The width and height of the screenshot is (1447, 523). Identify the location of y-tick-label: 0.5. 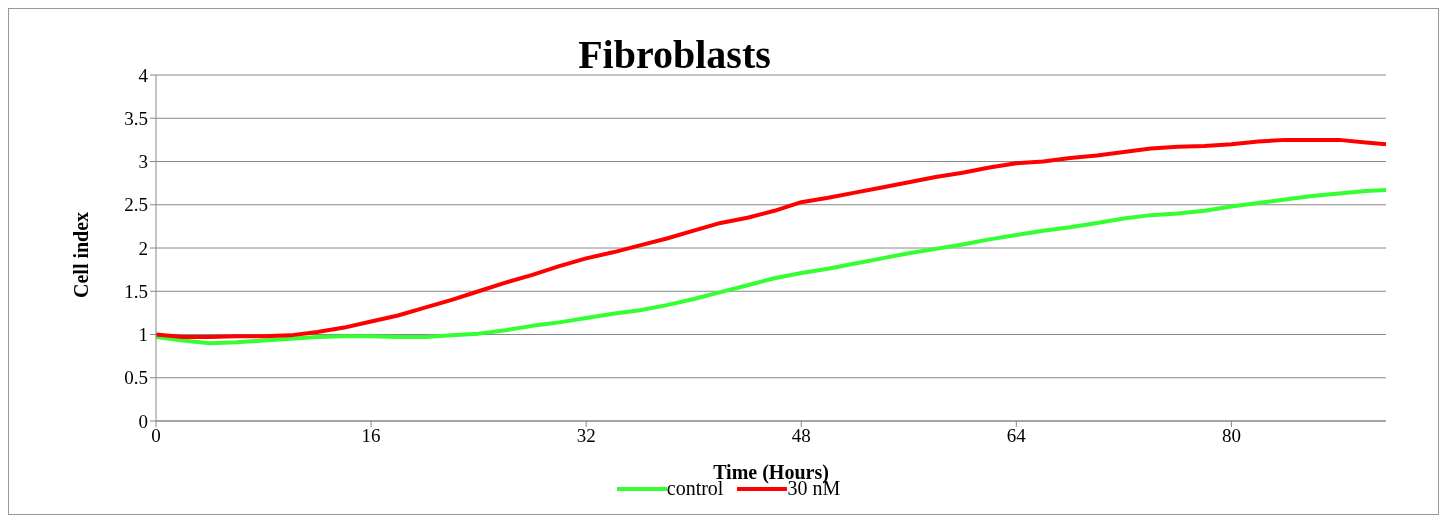
(136, 378).